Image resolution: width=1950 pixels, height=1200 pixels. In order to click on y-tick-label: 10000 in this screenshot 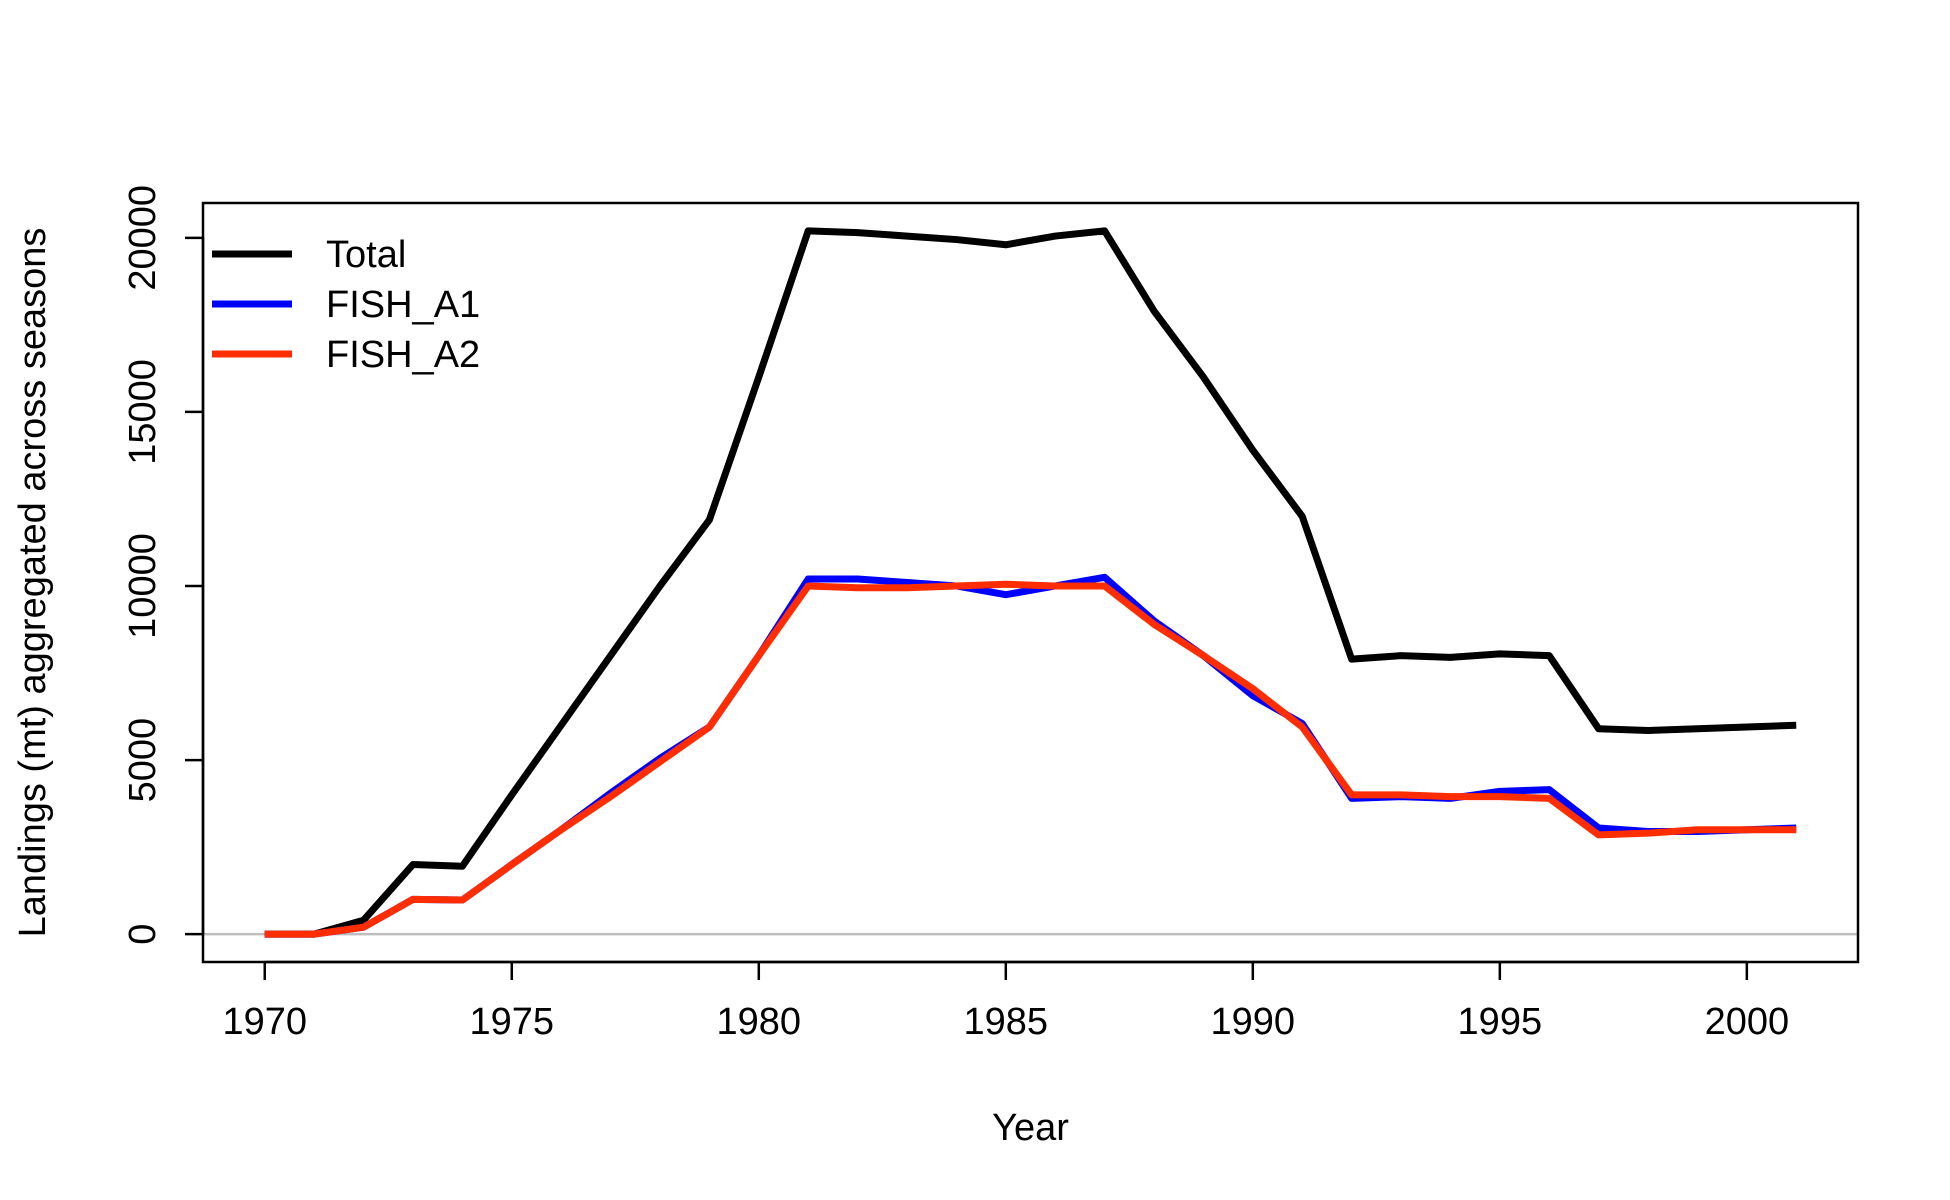, I will do `click(143, 586)`.